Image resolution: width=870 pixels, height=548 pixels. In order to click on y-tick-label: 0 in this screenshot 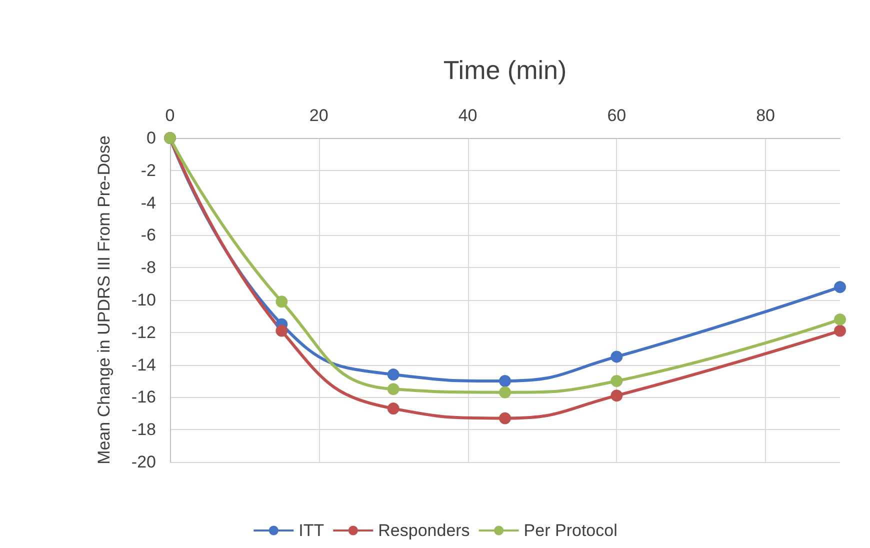, I will do `click(151, 138)`.